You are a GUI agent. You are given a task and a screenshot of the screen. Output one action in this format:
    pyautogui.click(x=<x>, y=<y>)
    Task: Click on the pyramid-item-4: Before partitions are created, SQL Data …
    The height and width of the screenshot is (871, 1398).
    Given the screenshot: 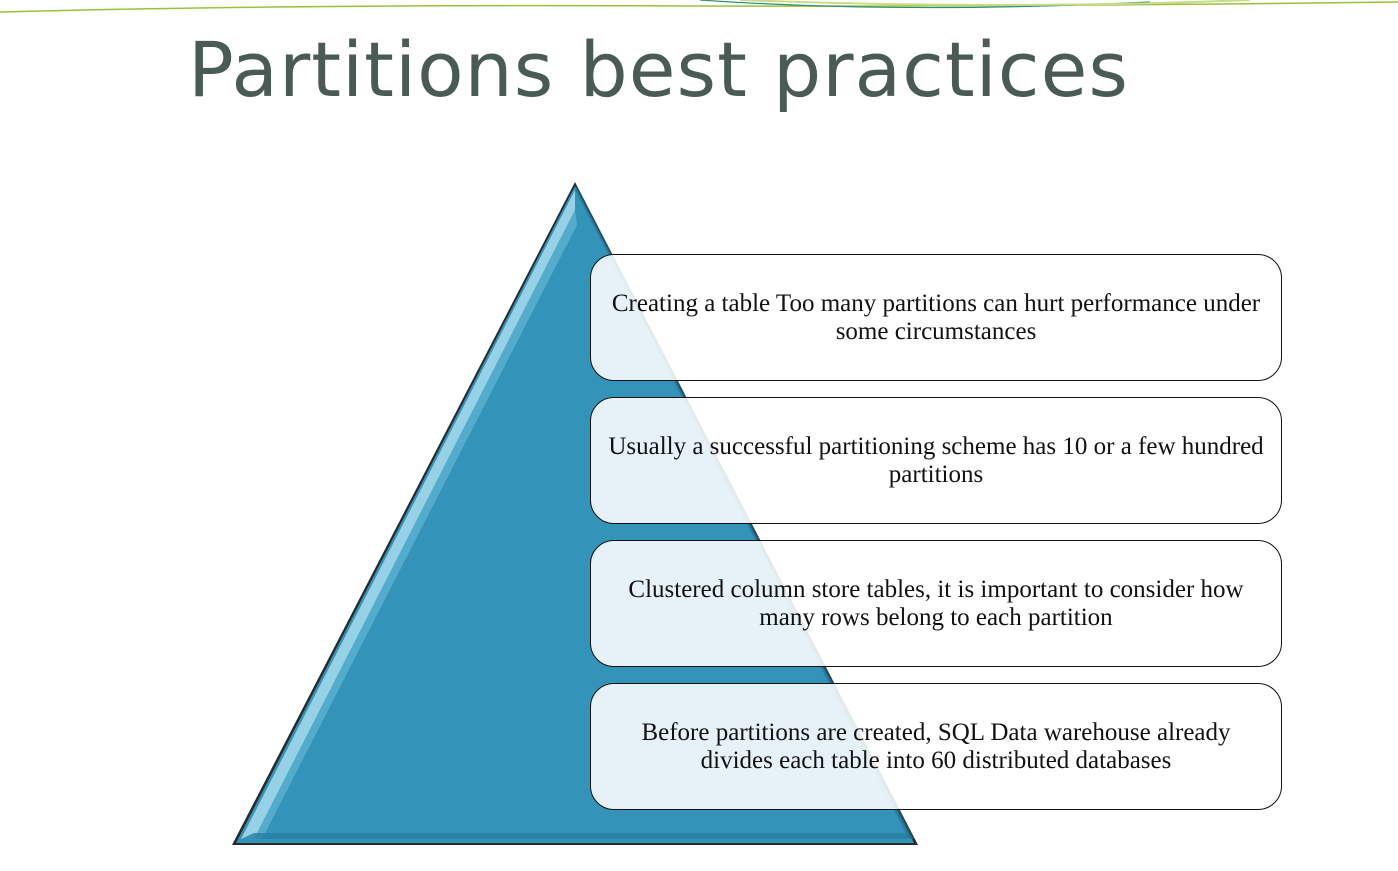 What is the action you would take?
    pyautogui.click(x=936, y=746)
    